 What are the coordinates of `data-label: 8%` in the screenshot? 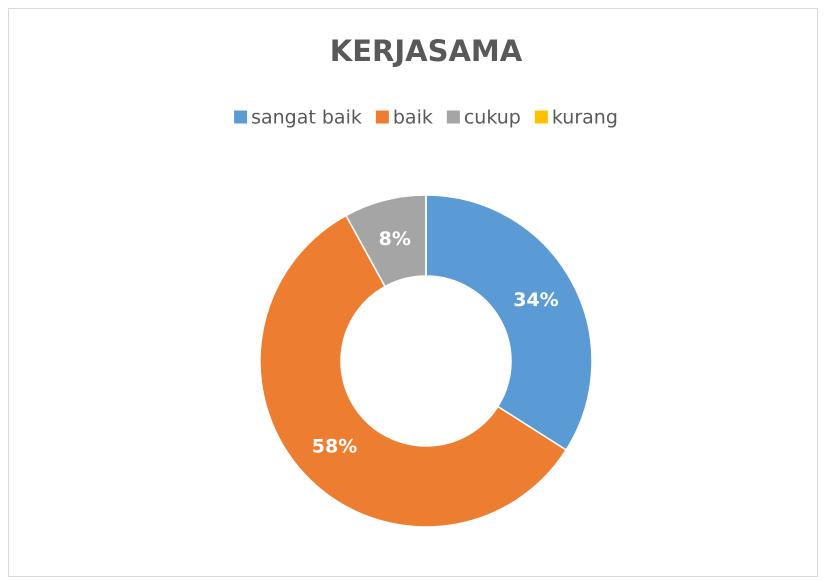 It's located at (395, 239).